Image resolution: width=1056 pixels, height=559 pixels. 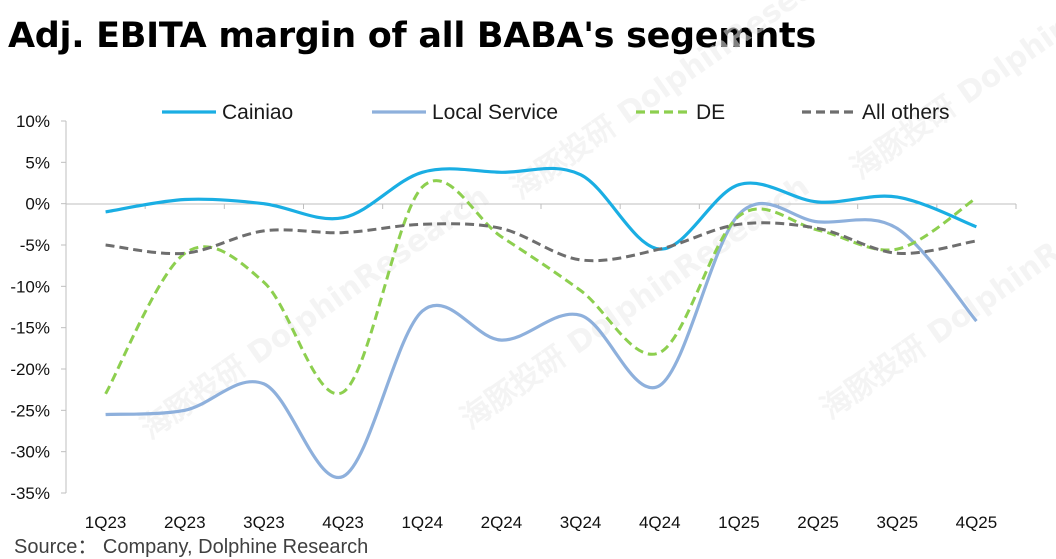 What do you see at coordinates (33, 121) in the screenshot?
I see `y-tick-label: 10%` at bounding box center [33, 121].